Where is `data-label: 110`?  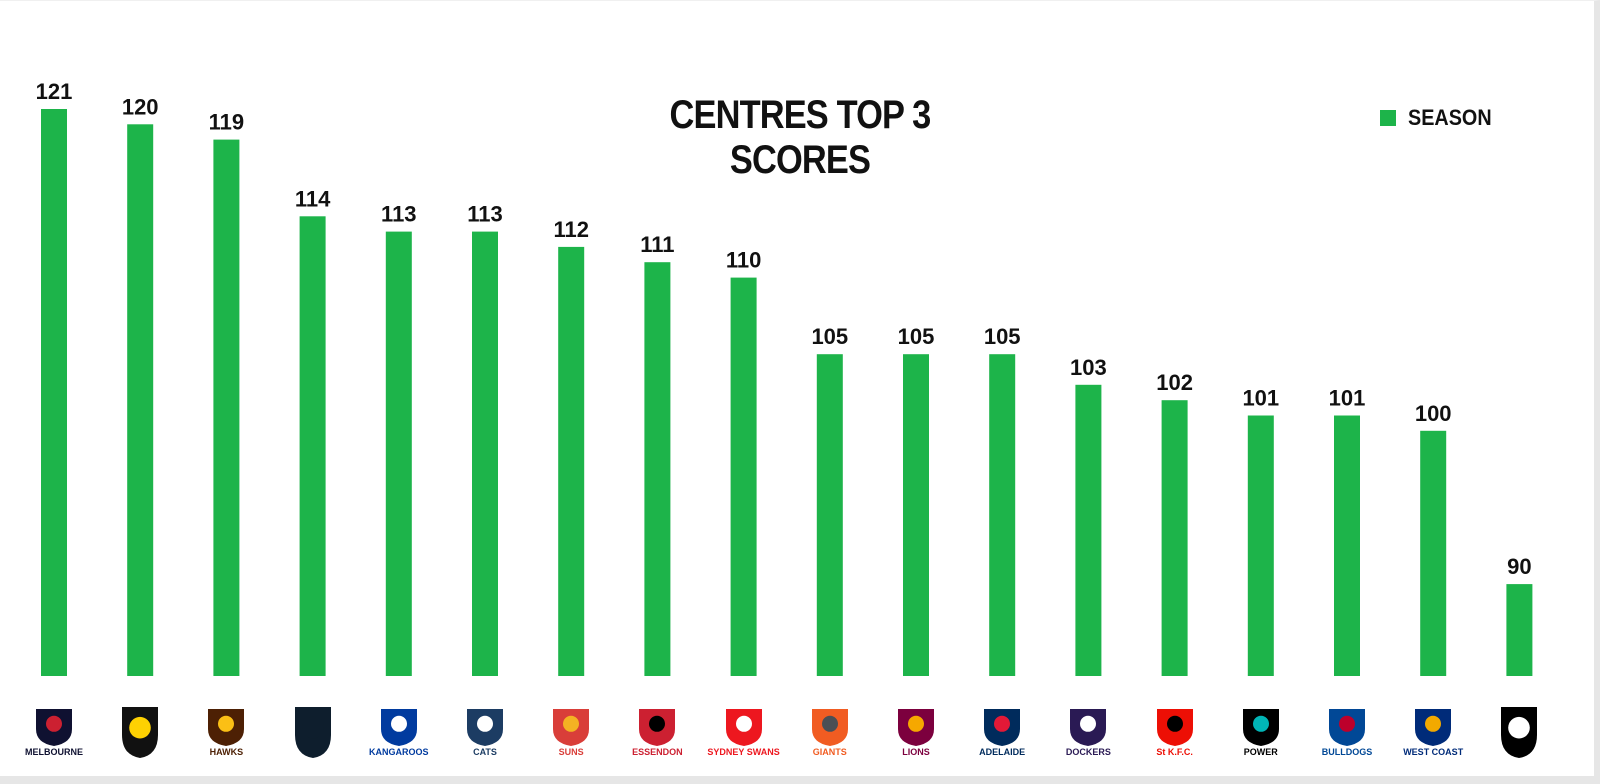 data-label: 110 is located at coordinates (744, 260).